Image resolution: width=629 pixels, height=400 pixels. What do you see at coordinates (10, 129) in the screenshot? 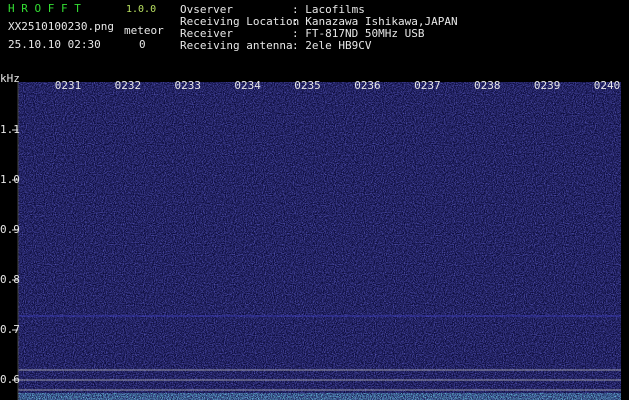
I see `y-tick-label: 1.1` at bounding box center [10, 129].